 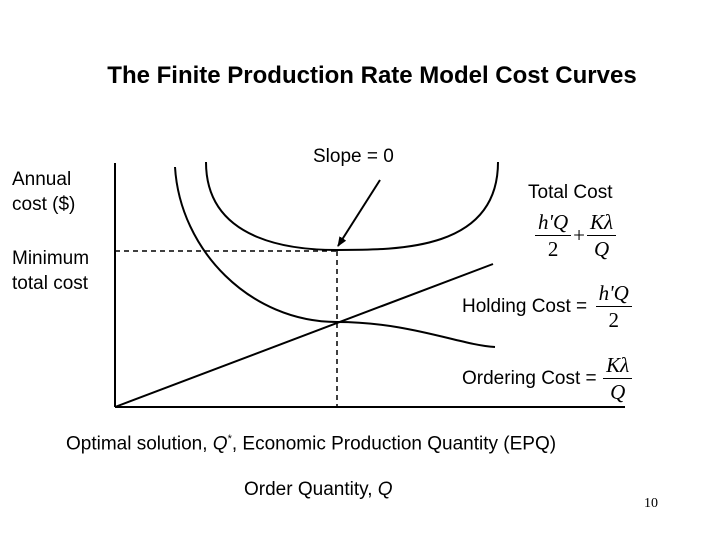 What do you see at coordinates (618, 365) in the screenshot?
I see `ordering-cost-numerator: Kλ` at bounding box center [618, 365].